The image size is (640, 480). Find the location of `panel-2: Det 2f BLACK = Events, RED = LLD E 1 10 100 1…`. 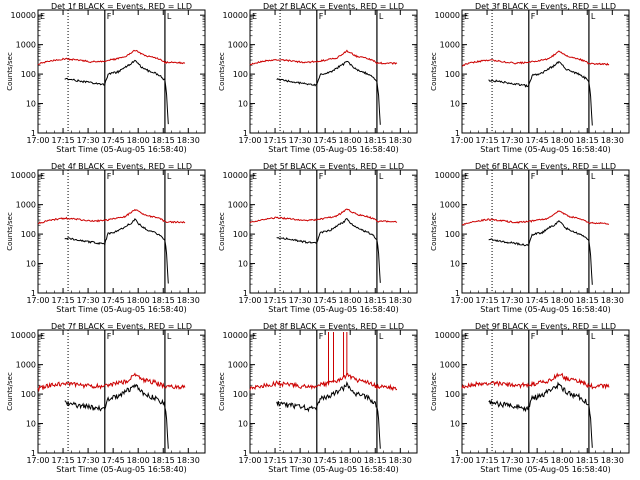

panel-2: Det 2f BLACK = Events, RED = LLD E 1 10 100 1… is located at coordinates (318, 78).